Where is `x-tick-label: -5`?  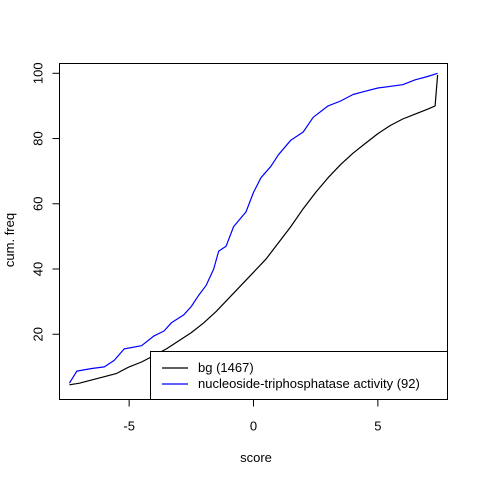
x-tick-label: -5 is located at coordinates (129, 426).